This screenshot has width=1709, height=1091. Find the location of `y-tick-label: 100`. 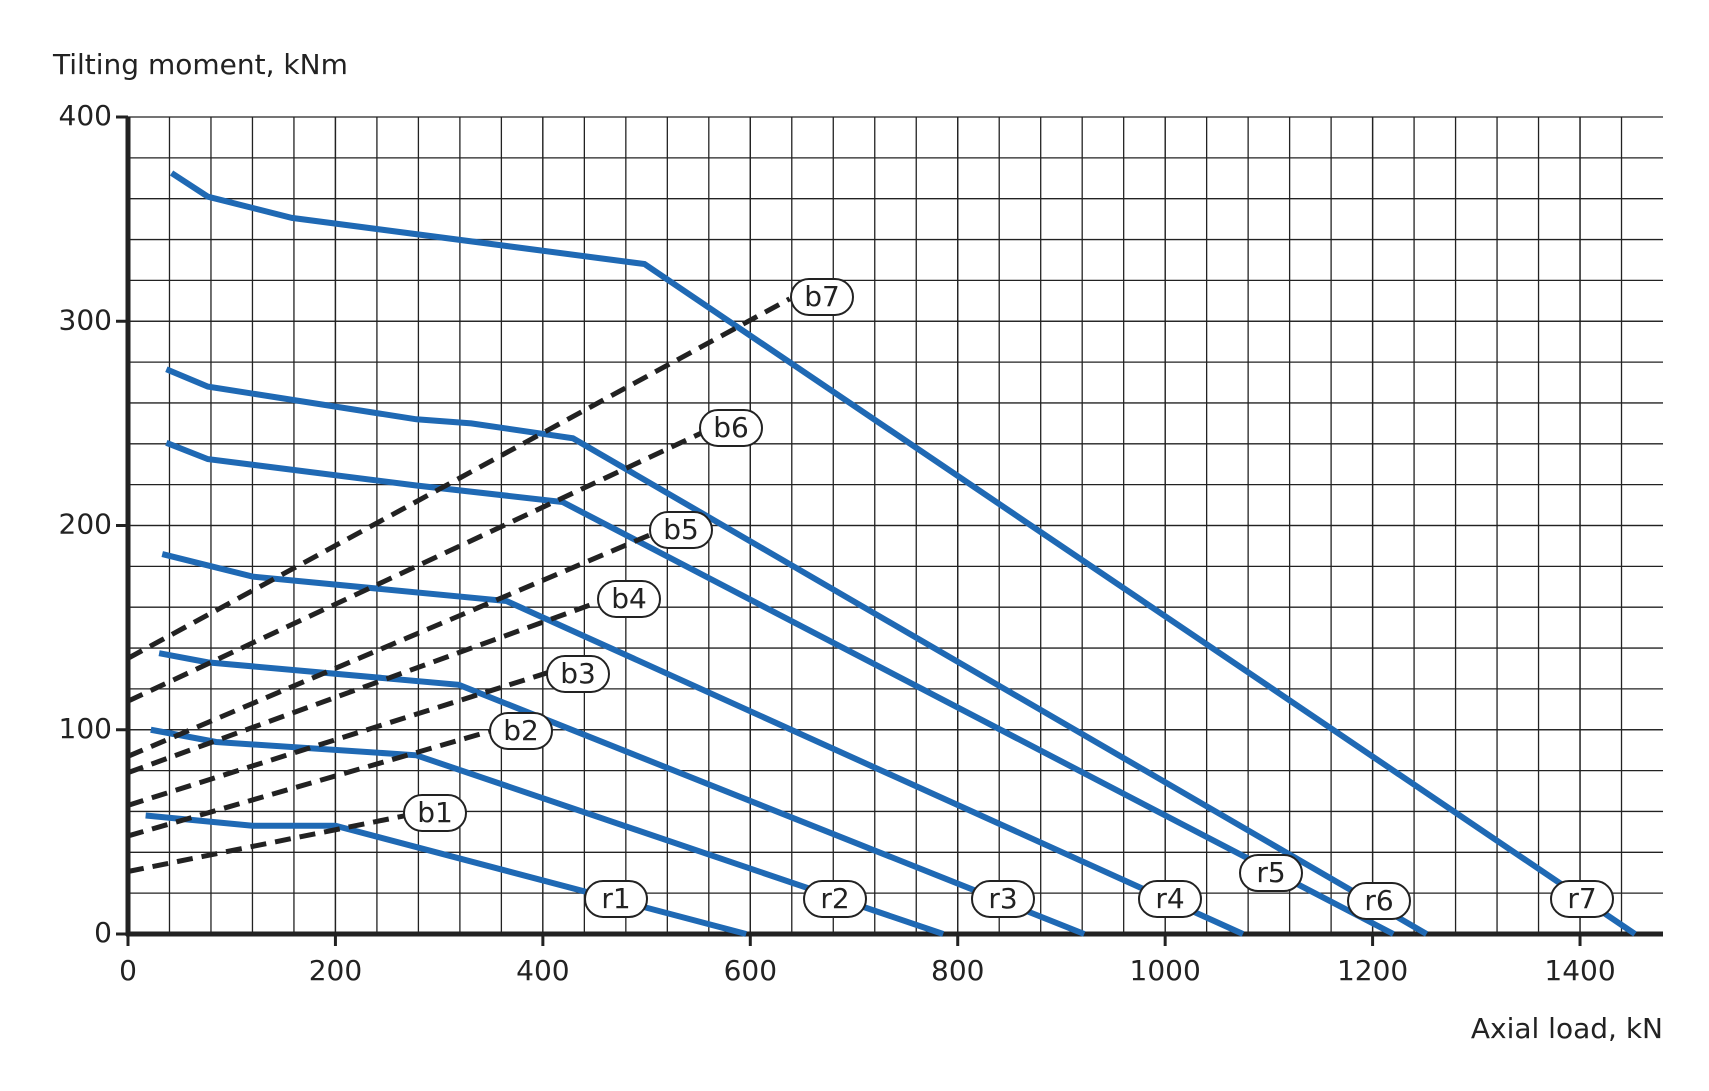

y-tick-label: 100 is located at coordinates (85, 728).